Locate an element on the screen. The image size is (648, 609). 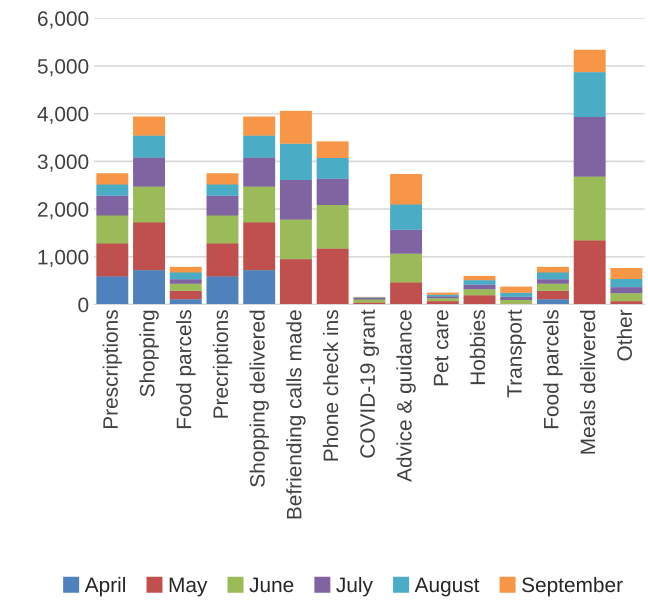
x-tick-label: Precriptions is located at coordinates (222, 364).